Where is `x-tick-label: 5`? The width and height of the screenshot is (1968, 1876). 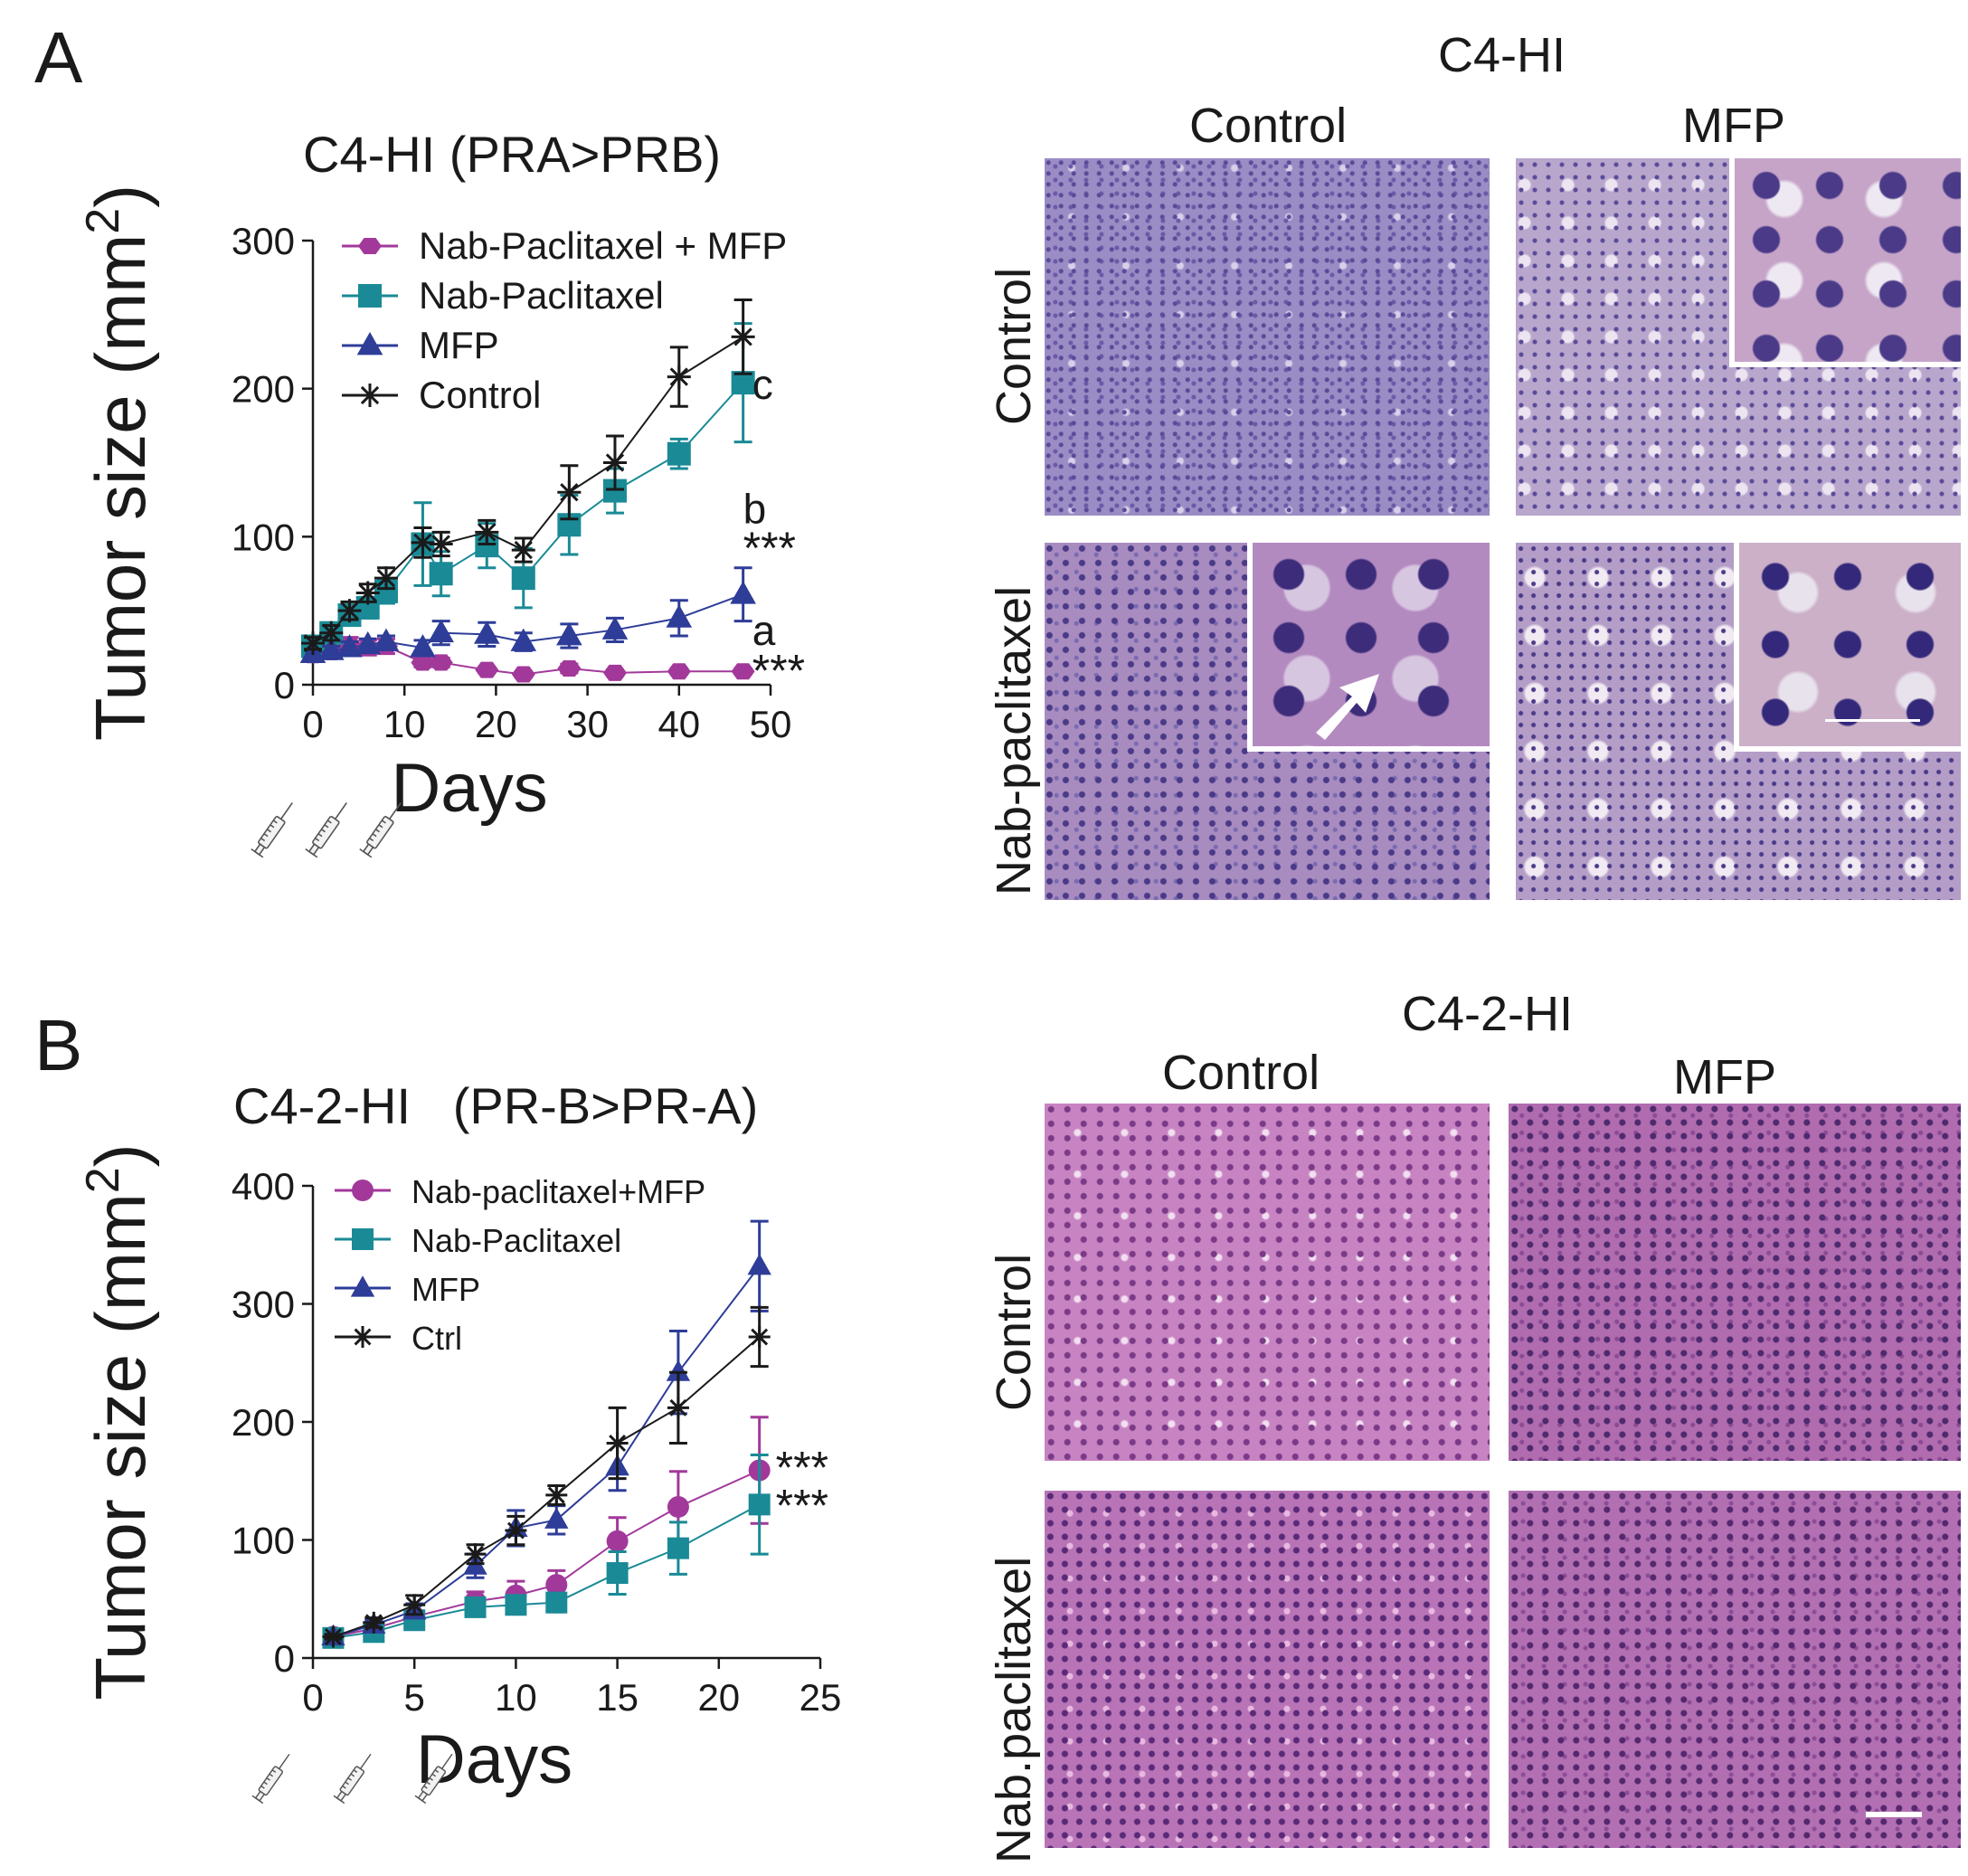
x-tick-label: 5 is located at coordinates (414, 1697).